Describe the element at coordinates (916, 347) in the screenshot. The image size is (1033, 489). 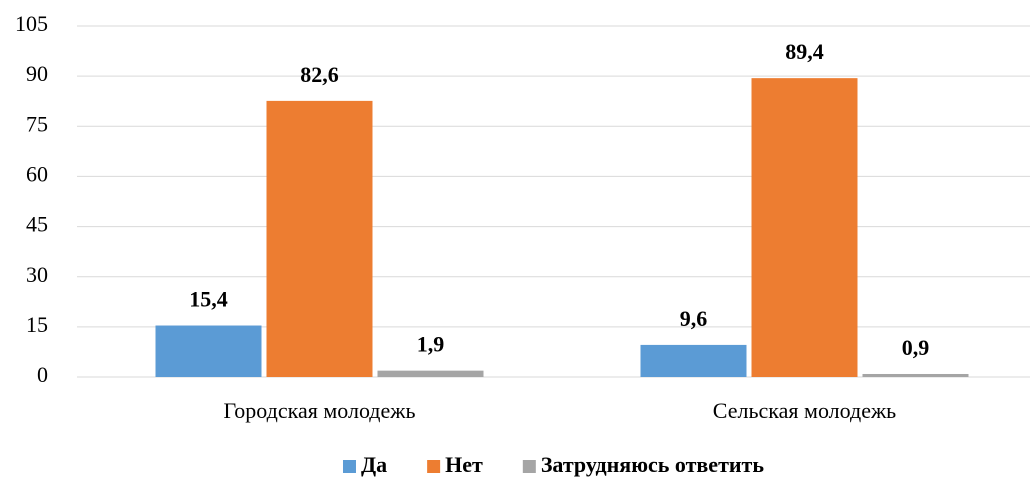
I see `data-label: 0,9` at that location.